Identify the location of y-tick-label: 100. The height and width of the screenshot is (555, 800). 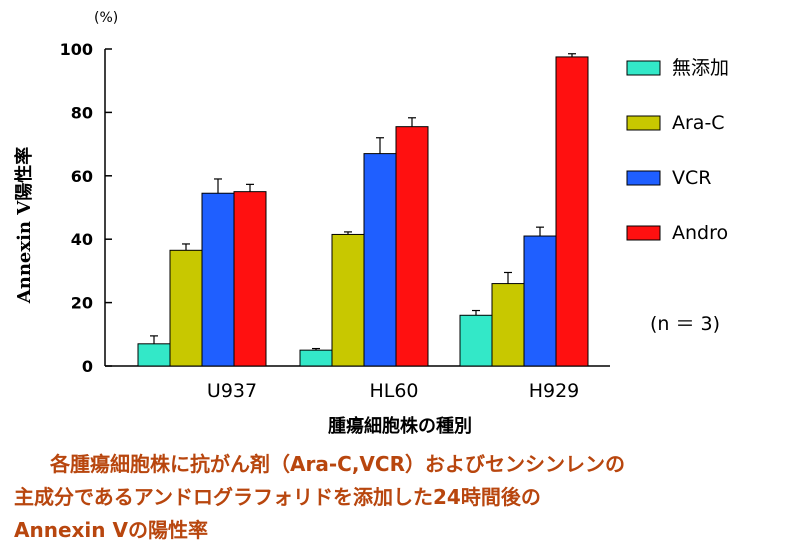
(76, 49).